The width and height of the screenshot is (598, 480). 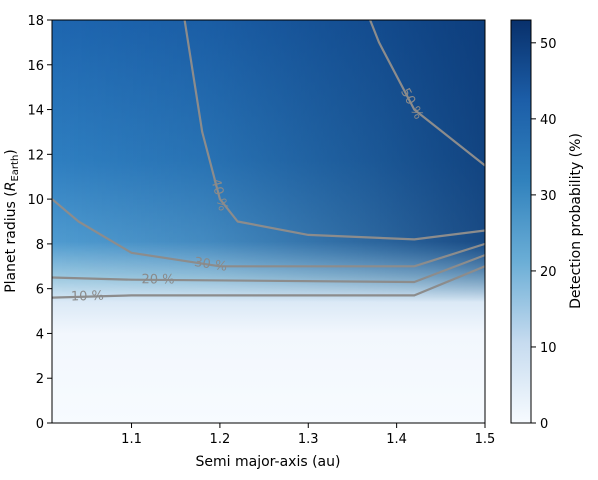 What do you see at coordinates (548, 44) in the screenshot?
I see `colorbar-tick-label: 50` at bounding box center [548, 44].